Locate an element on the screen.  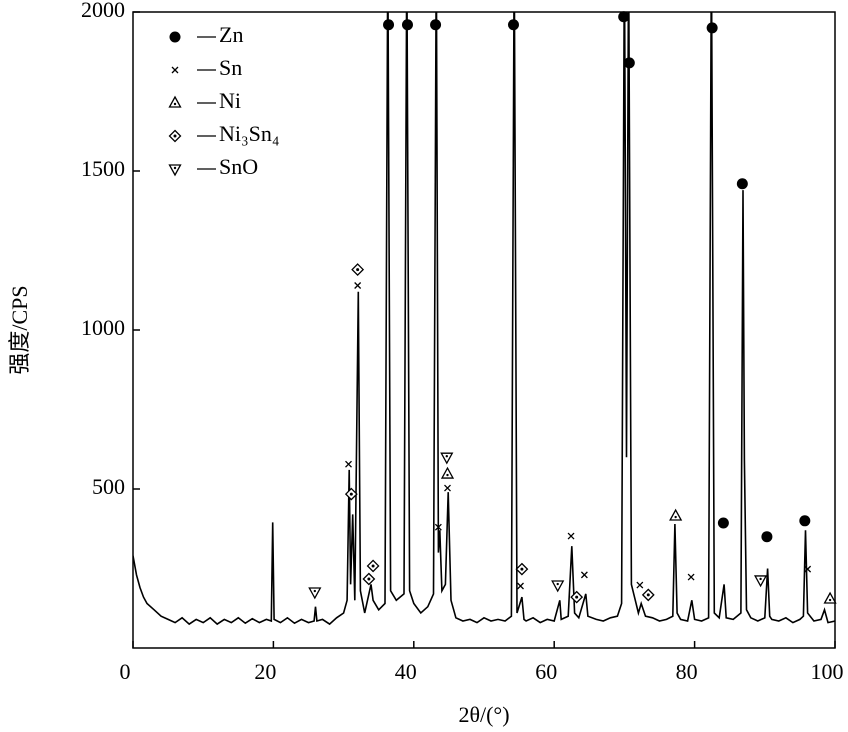
x-tick-label: 100 is located at coordinates (827, 671).